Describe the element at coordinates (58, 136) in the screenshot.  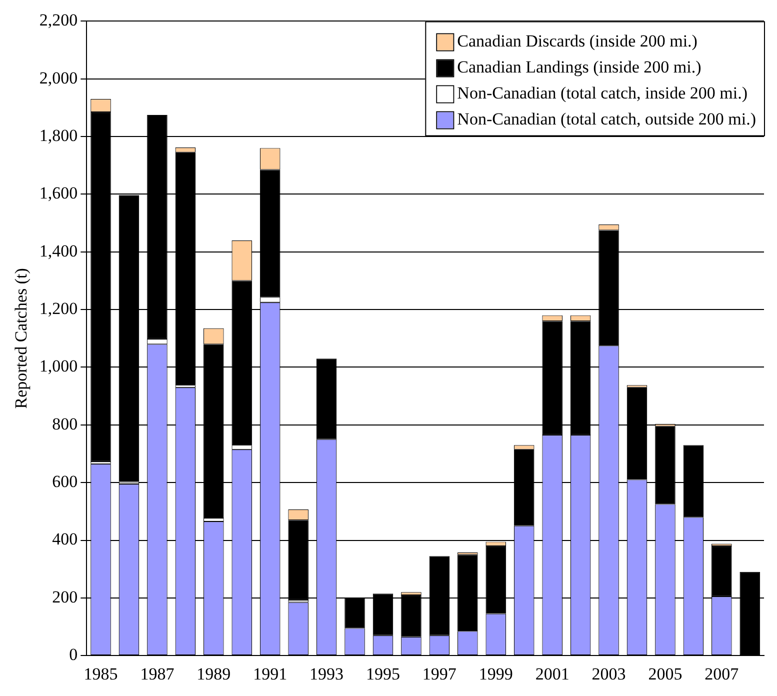
I see `y-tick-label: 1,800` at that location.